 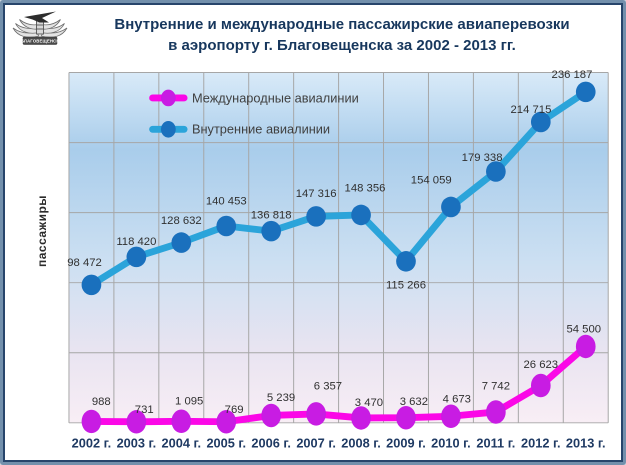 What do you see at coordinates (406, 286) in the screenshot?
I see `data-point-label-domestic: 115 266` at bounding box center [406, 286].